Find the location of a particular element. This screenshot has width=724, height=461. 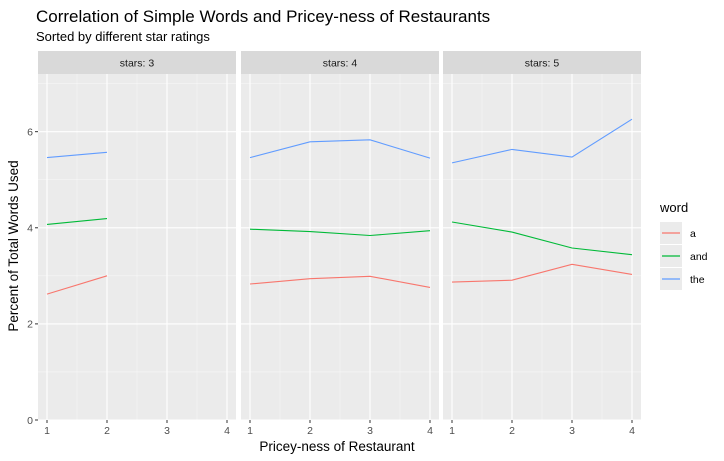

legend-item: and is located at coordinates (684, 256).